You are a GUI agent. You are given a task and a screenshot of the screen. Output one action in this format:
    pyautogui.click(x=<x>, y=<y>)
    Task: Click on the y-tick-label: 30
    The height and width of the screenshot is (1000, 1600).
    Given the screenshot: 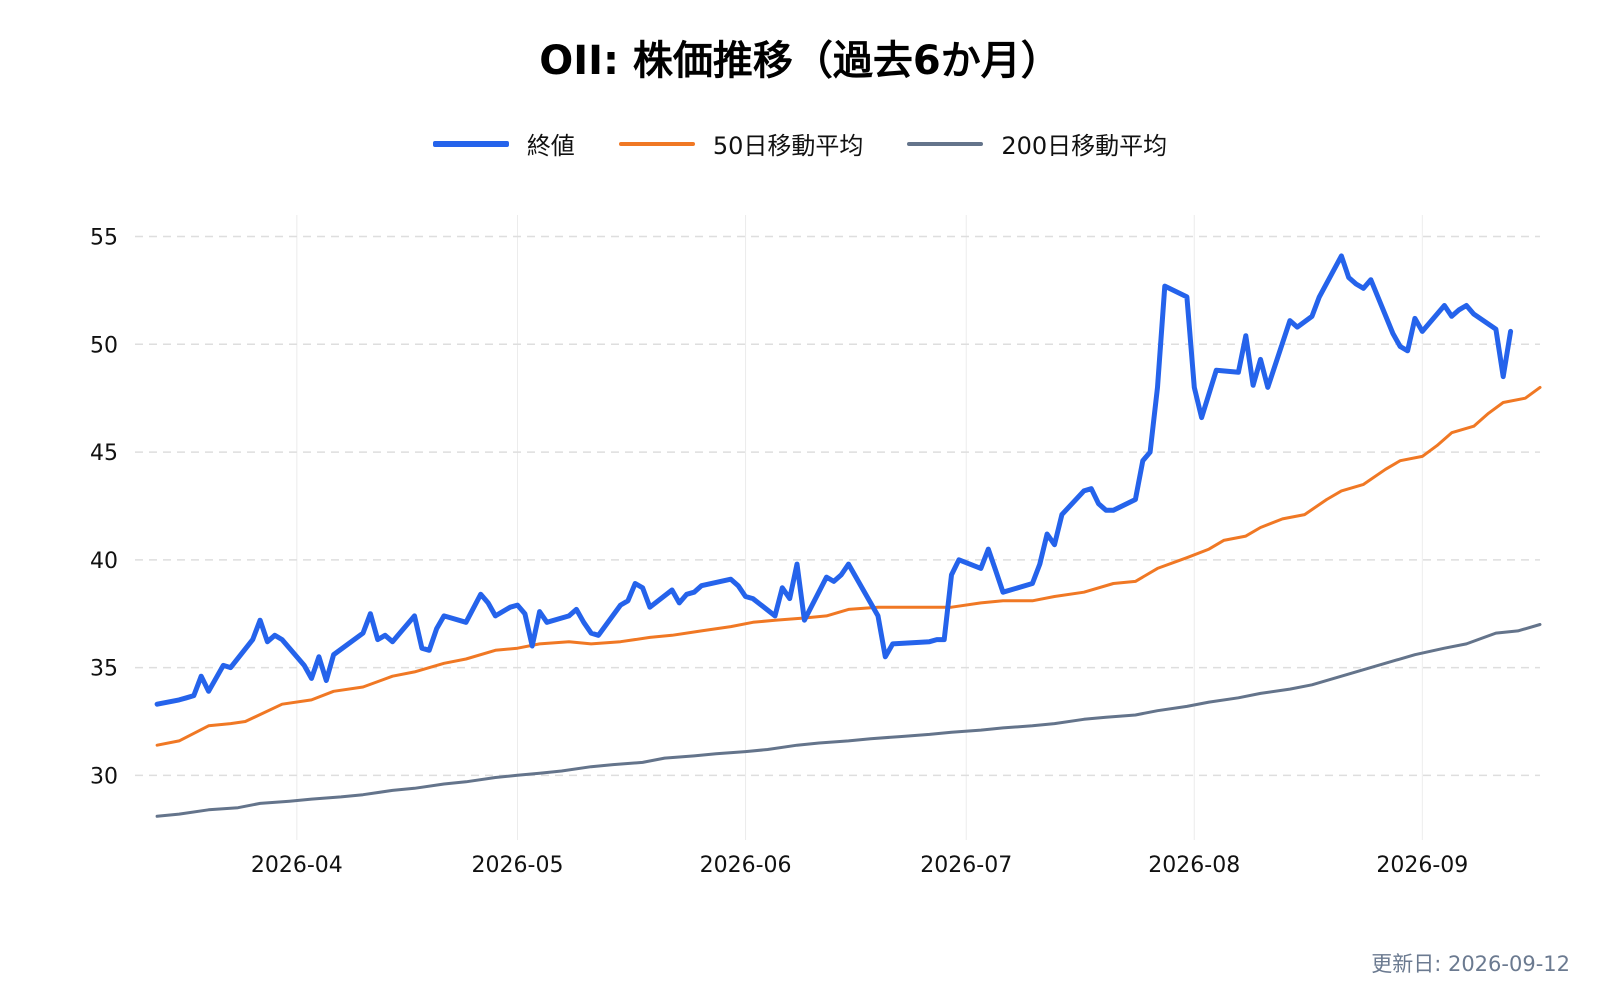 What is the action you would take?
    pyautogui.click(x=104, y=776)
    